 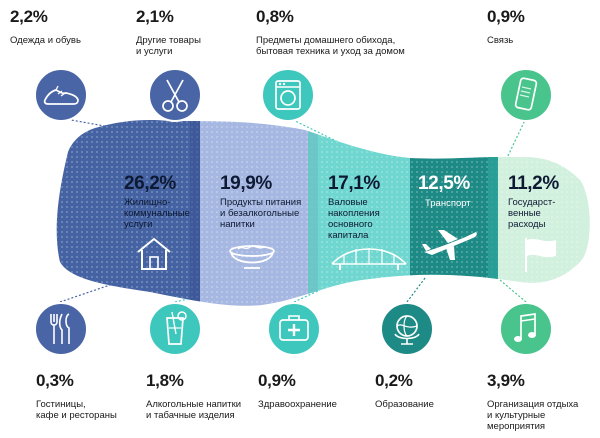 I want to click on cutlery-icon, so click(x=60, y=328).